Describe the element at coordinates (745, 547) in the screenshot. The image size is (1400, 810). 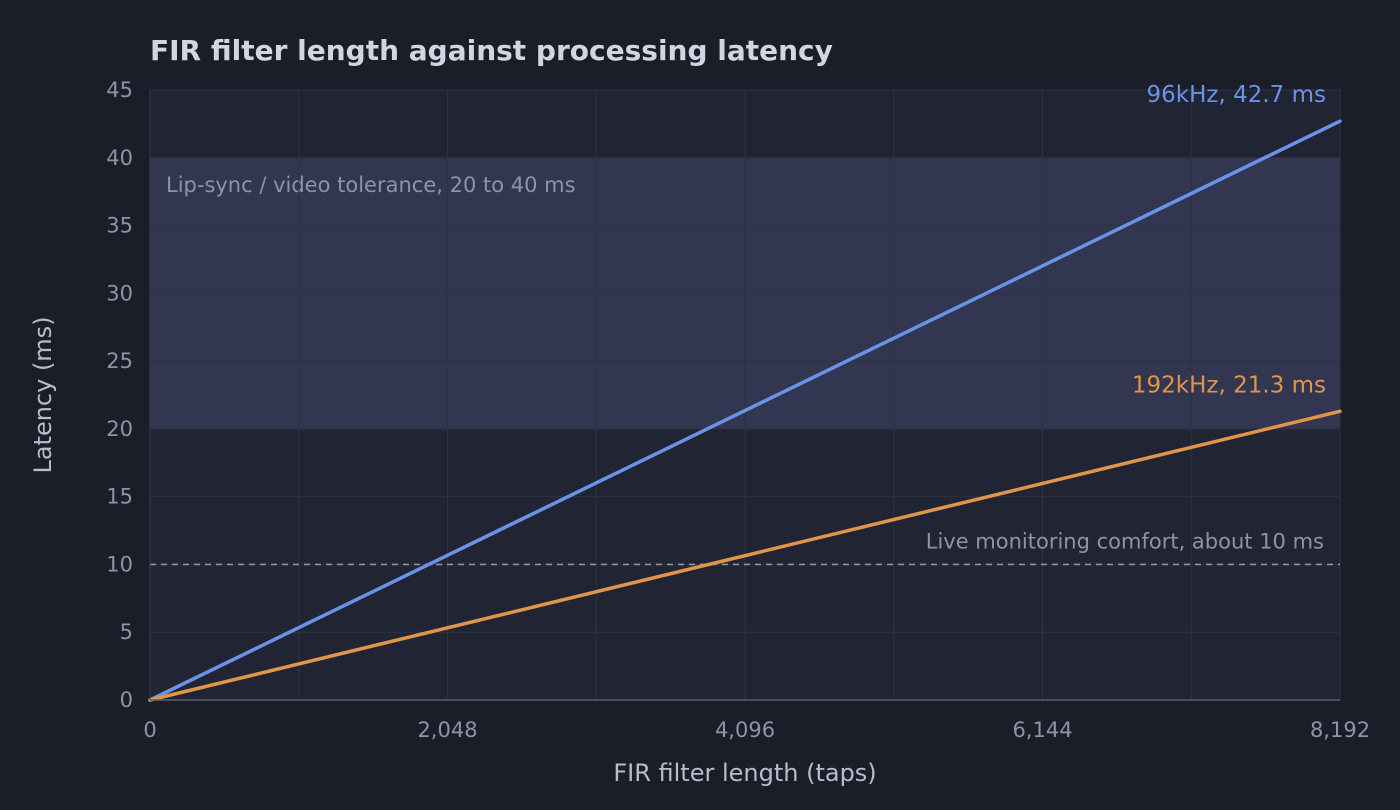
I see `reference-lines-layer: Live monitoring comfort, about 10 ms` at that location.